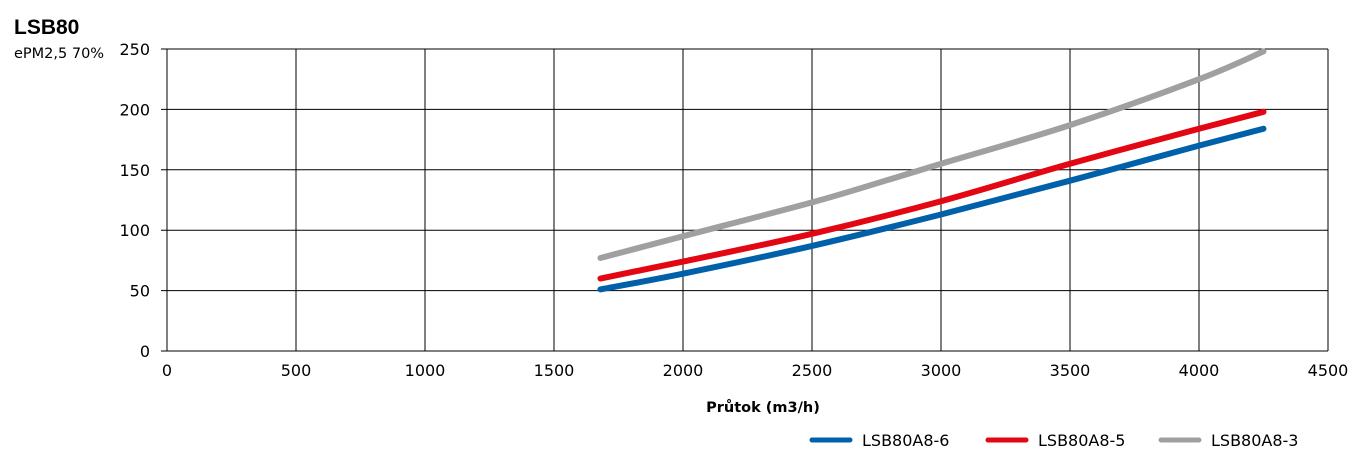 Image resolution: width=1352 pixels, height=466 pixels. I want to click on legend-label: LSB80A8-3, so click(1254, 440).